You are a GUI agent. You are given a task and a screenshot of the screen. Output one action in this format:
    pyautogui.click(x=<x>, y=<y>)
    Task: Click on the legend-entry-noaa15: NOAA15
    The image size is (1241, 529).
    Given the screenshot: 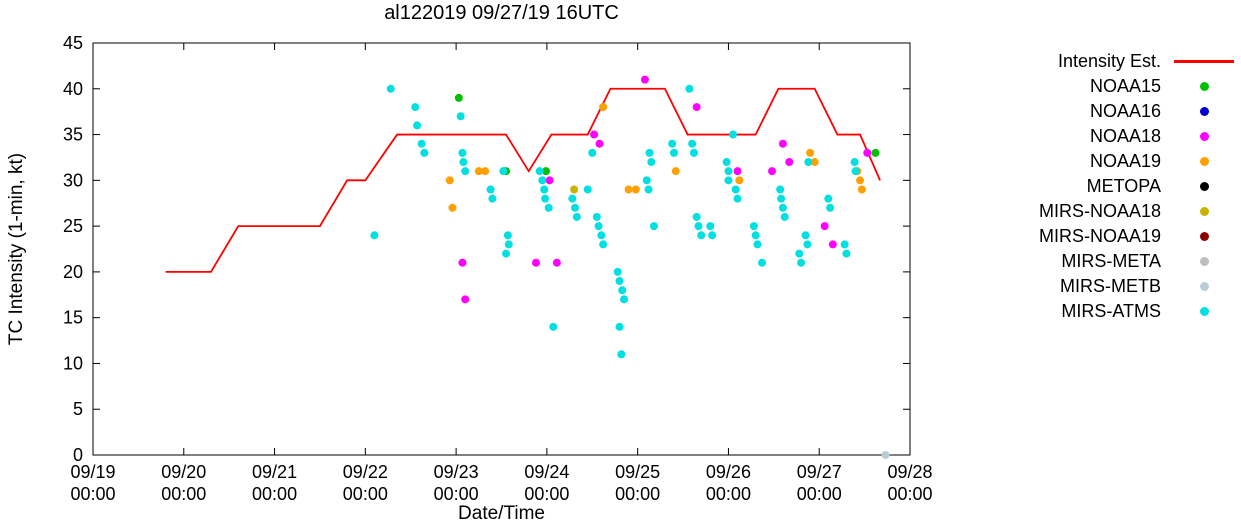 What is the action you would take?
    pyautogui.click(x=1137, y=86)
    